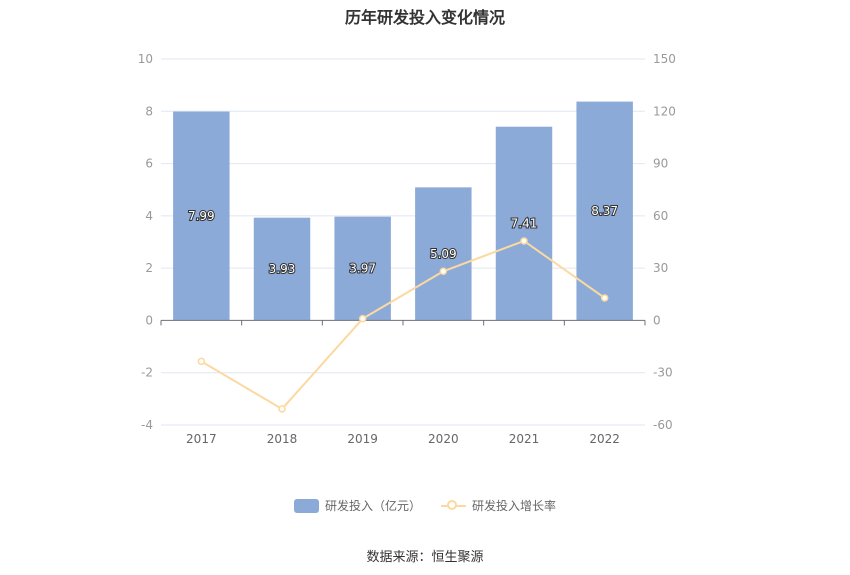 The height and width of the screenshot is (575, 850). I want to click on growth-line, so click(403, 325).